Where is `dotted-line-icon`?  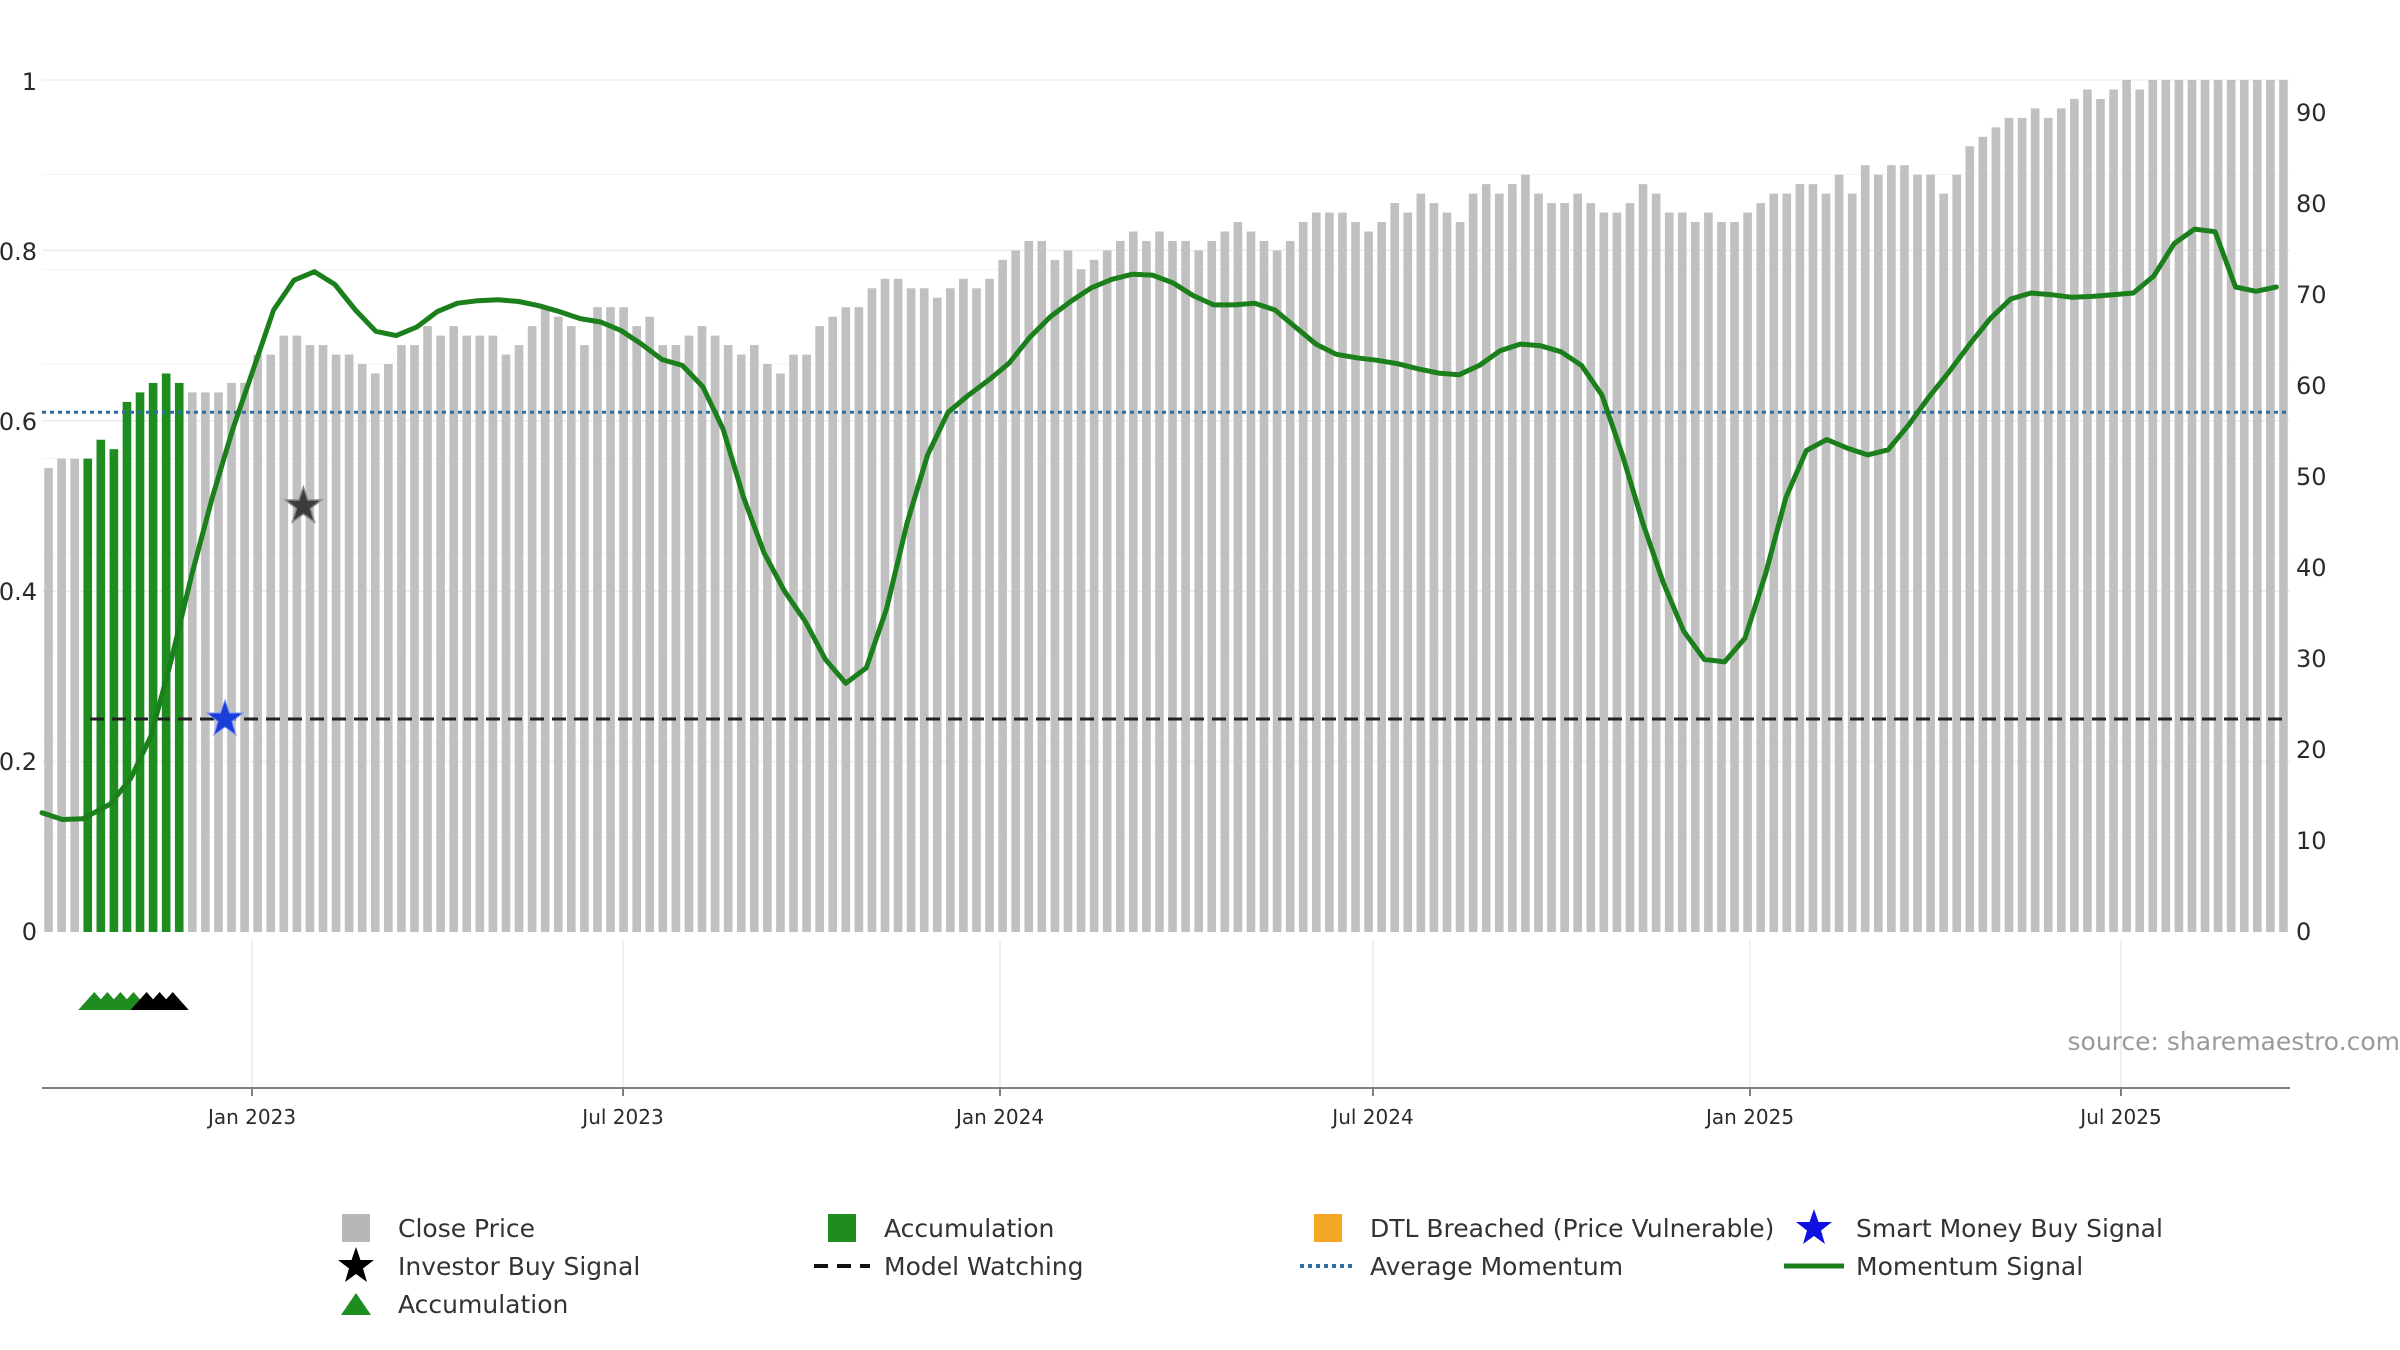 dotted-line-icon is located at coordinates (1328, 1266).